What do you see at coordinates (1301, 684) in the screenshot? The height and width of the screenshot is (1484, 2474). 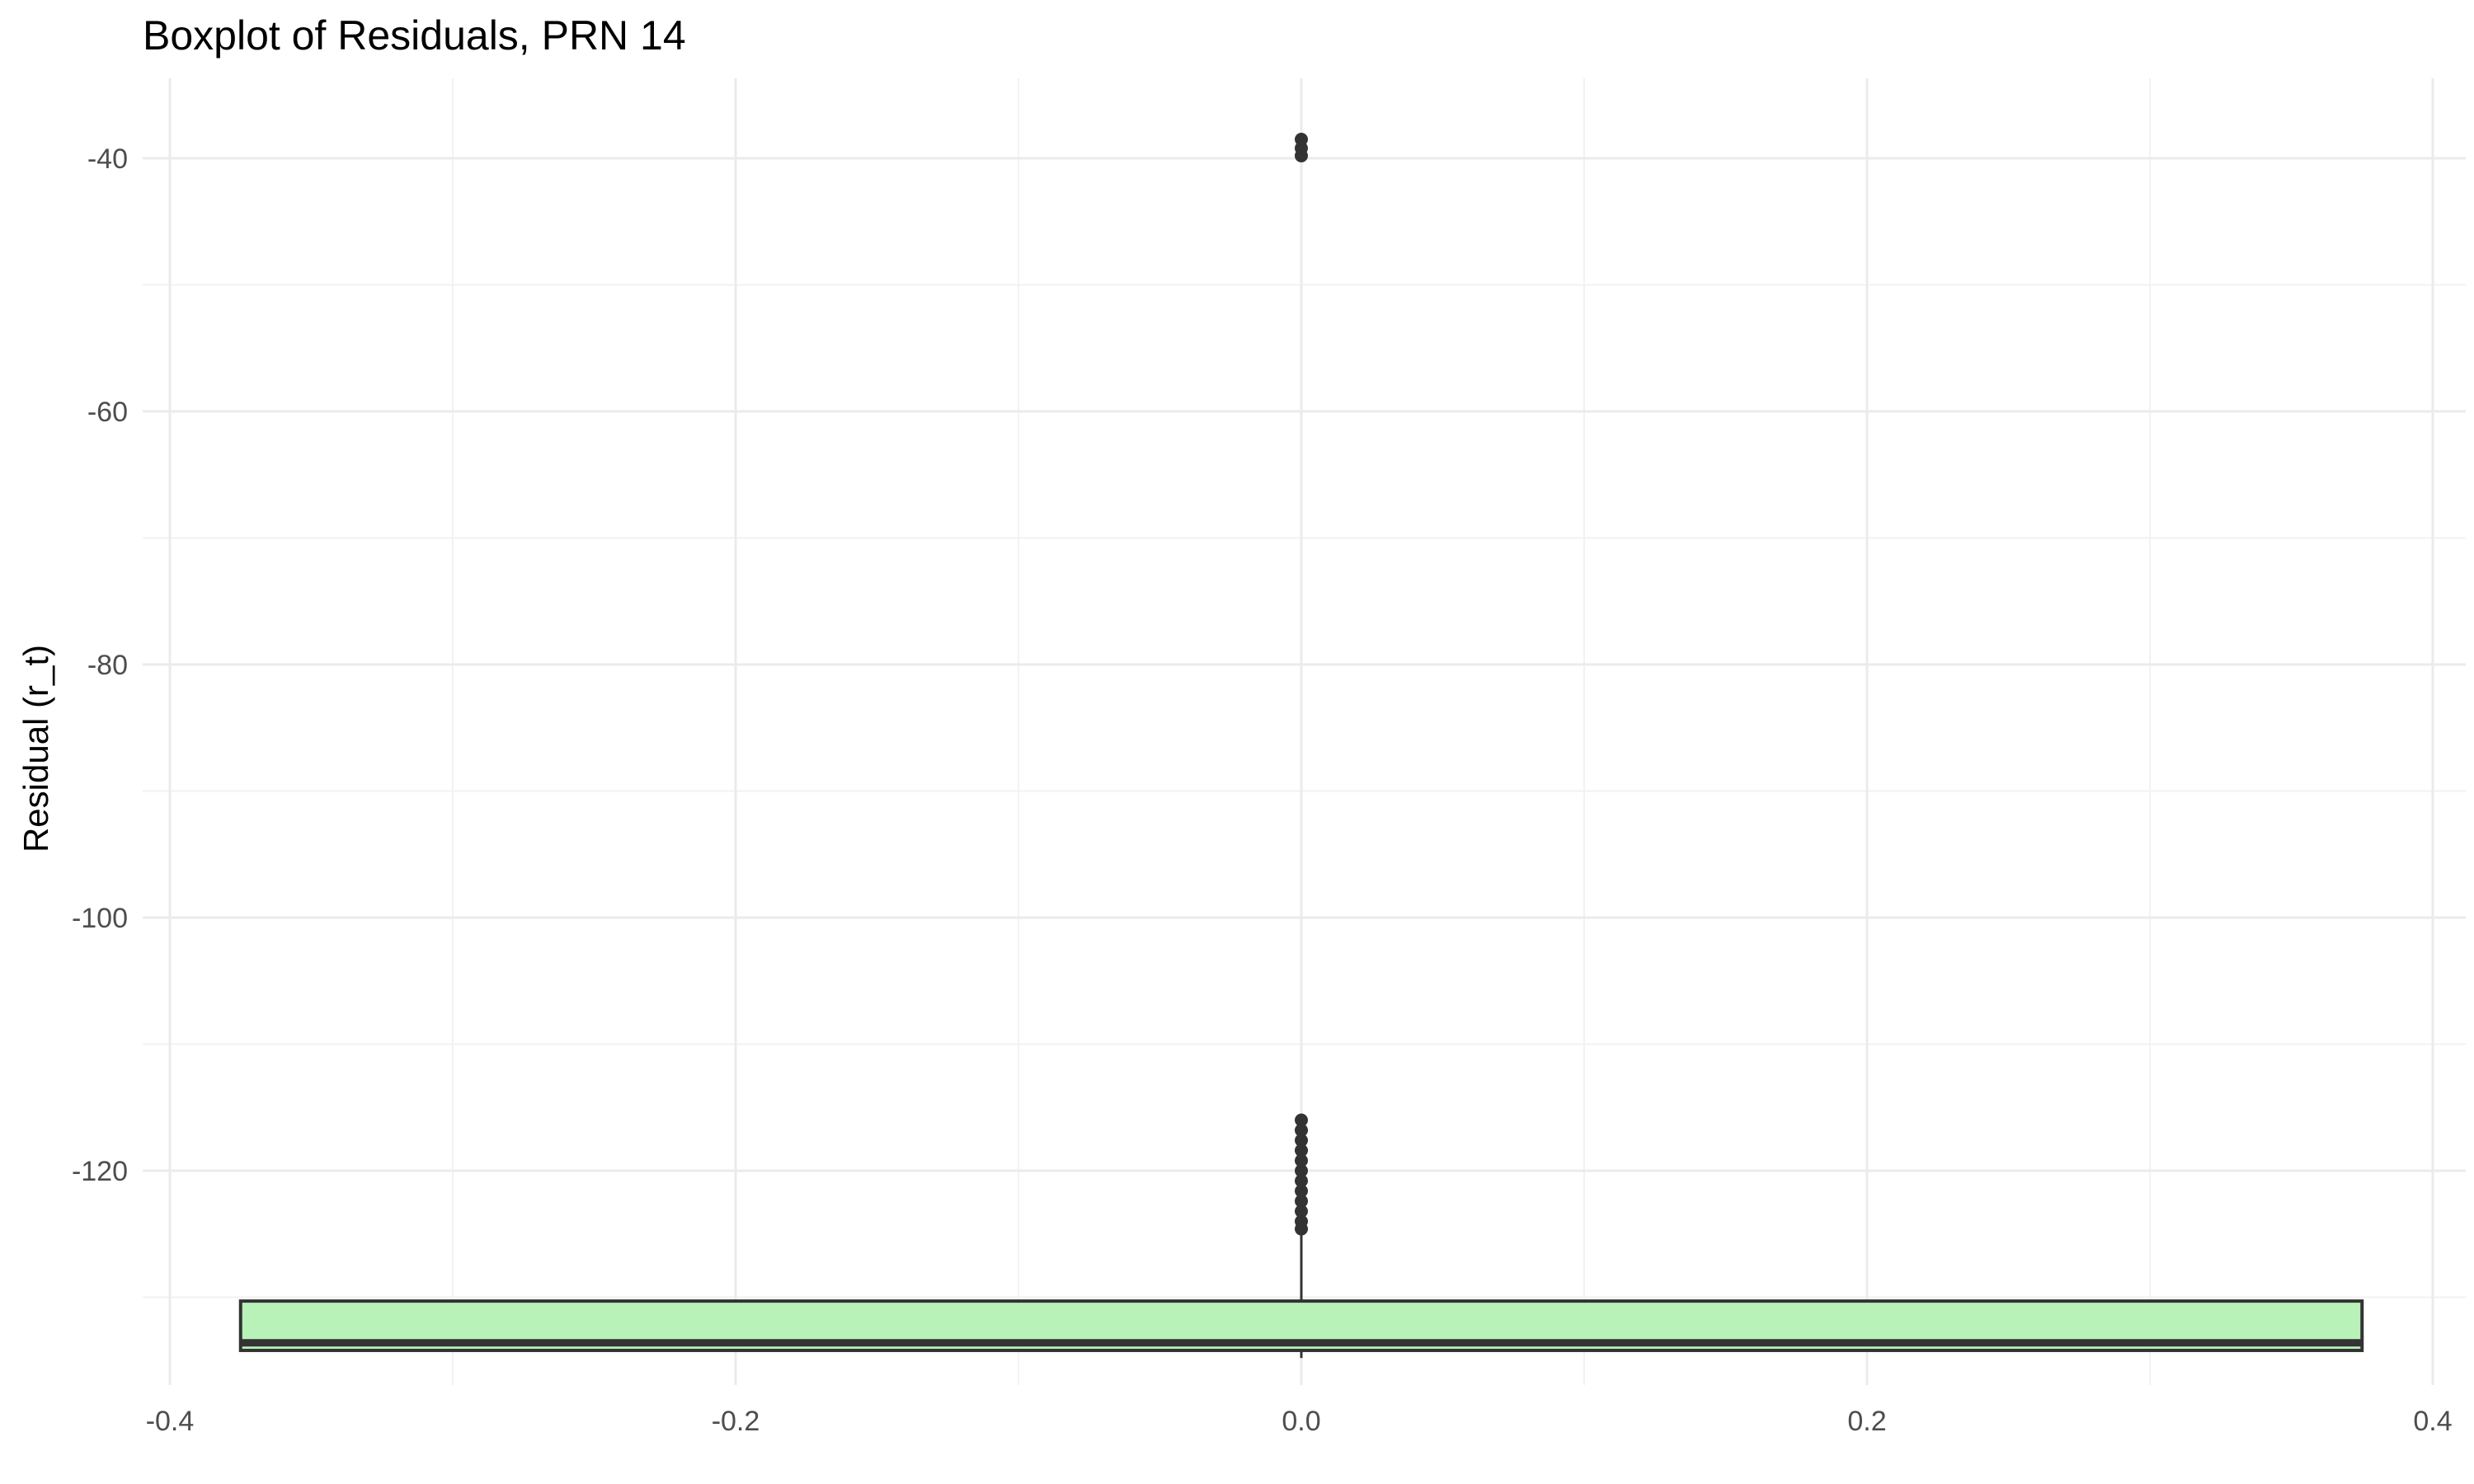 I see `outliers` at bounding box center [1301, 684].